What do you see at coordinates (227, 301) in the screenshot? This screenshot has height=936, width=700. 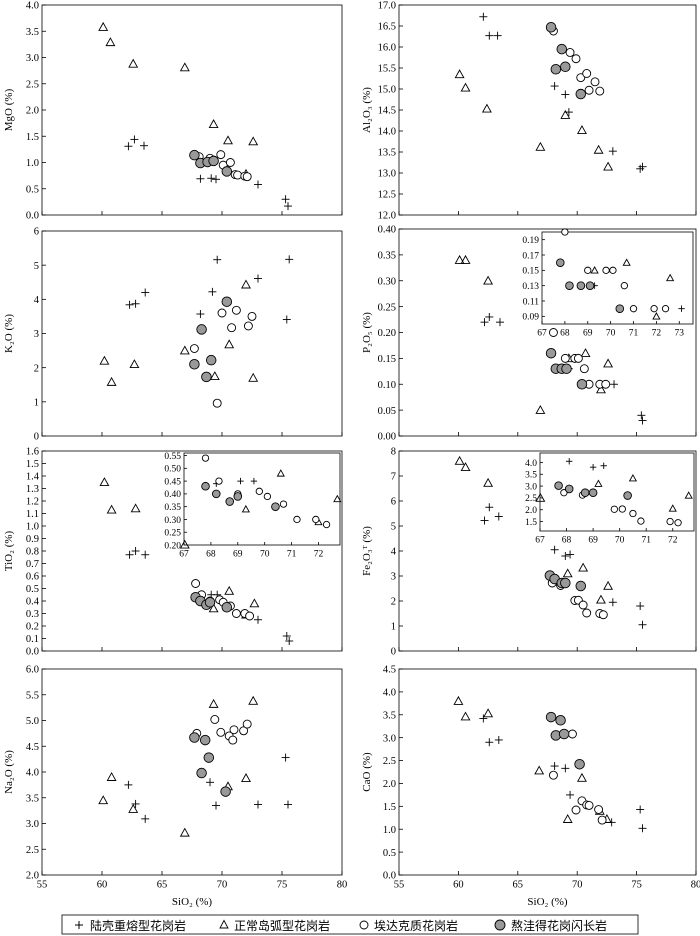 I see `k2o-circle-filled-point` at bounding box center [227, 301].